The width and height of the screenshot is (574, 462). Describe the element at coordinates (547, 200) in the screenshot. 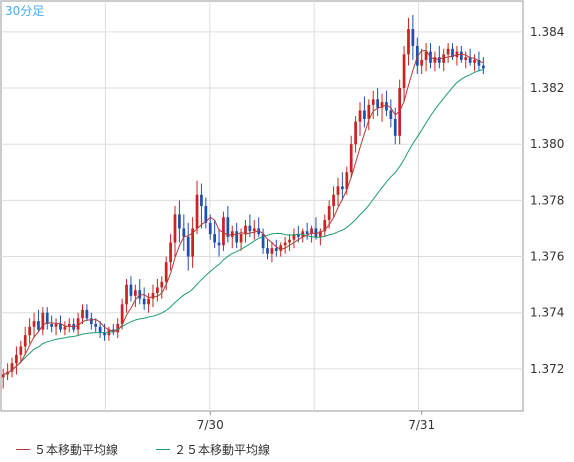

I see `y-tick-label: 1.378` at that location.